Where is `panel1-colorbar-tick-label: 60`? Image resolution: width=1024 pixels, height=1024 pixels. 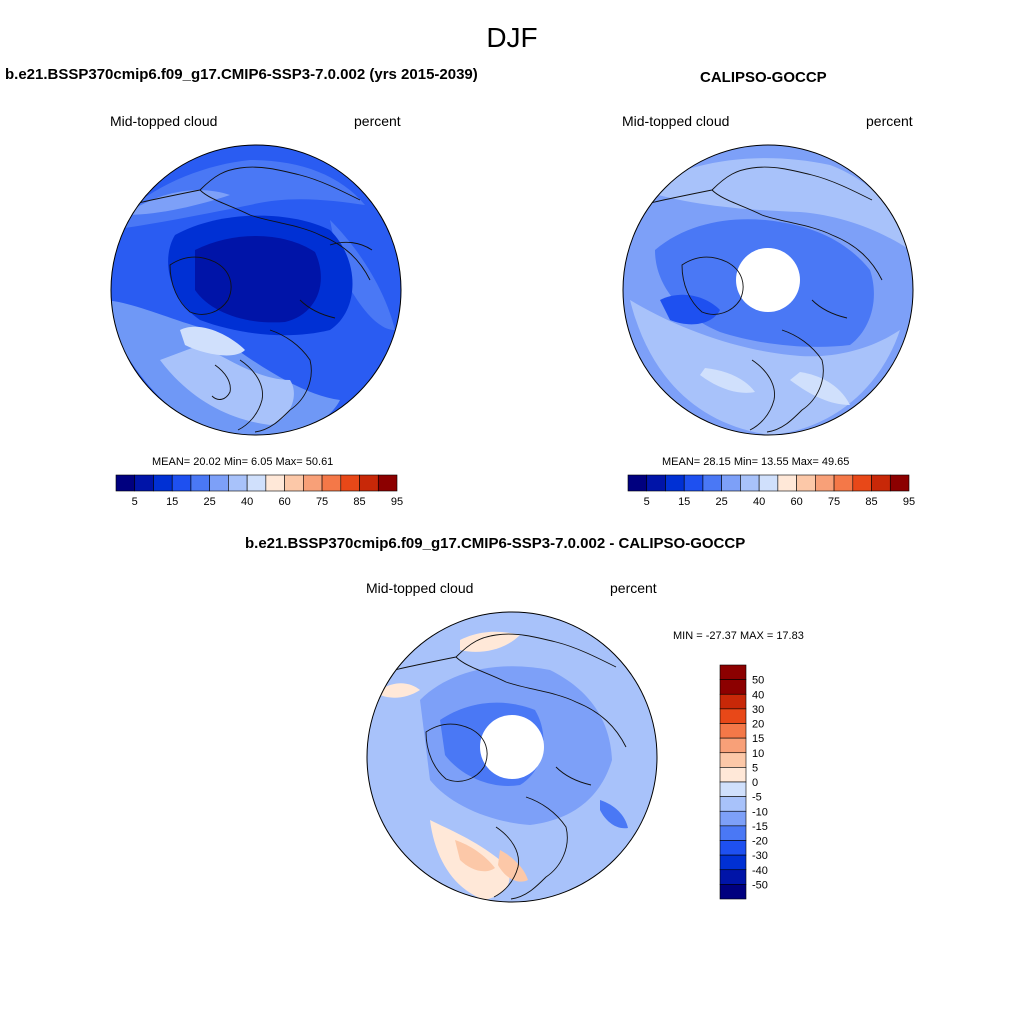 panel1-colorbar-tick-label: 60 is located at coordinates (284, 502).